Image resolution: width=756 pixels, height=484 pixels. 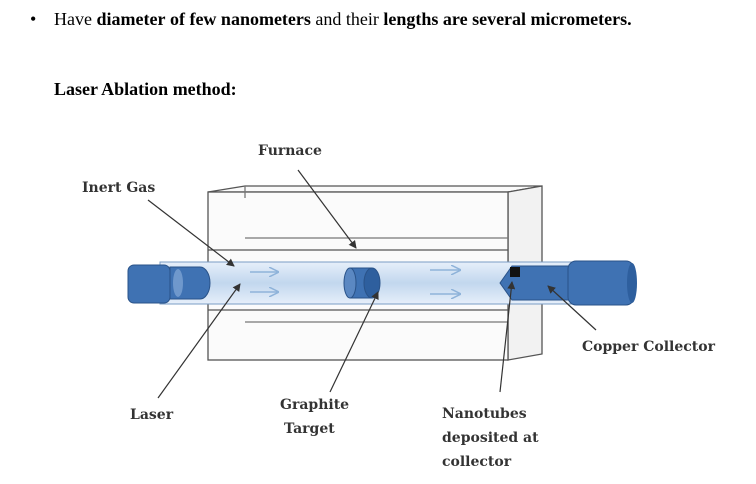 What do you see at coordinates (191, 233) in the screenshot?
I see `inert-gas-pointer` at bounding box center [191, 233].